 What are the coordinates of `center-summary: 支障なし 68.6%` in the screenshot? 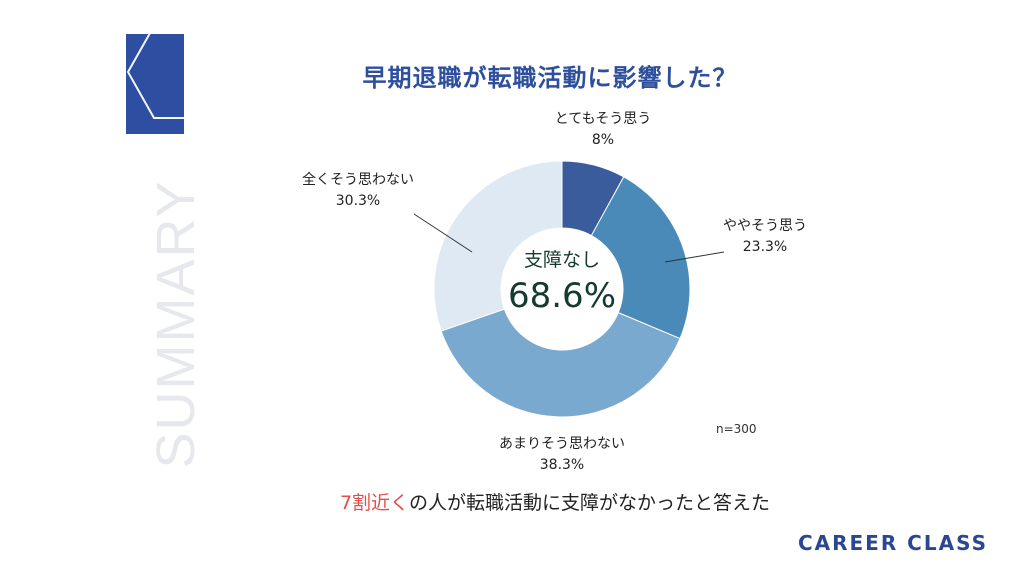 It's located at (562, 283).